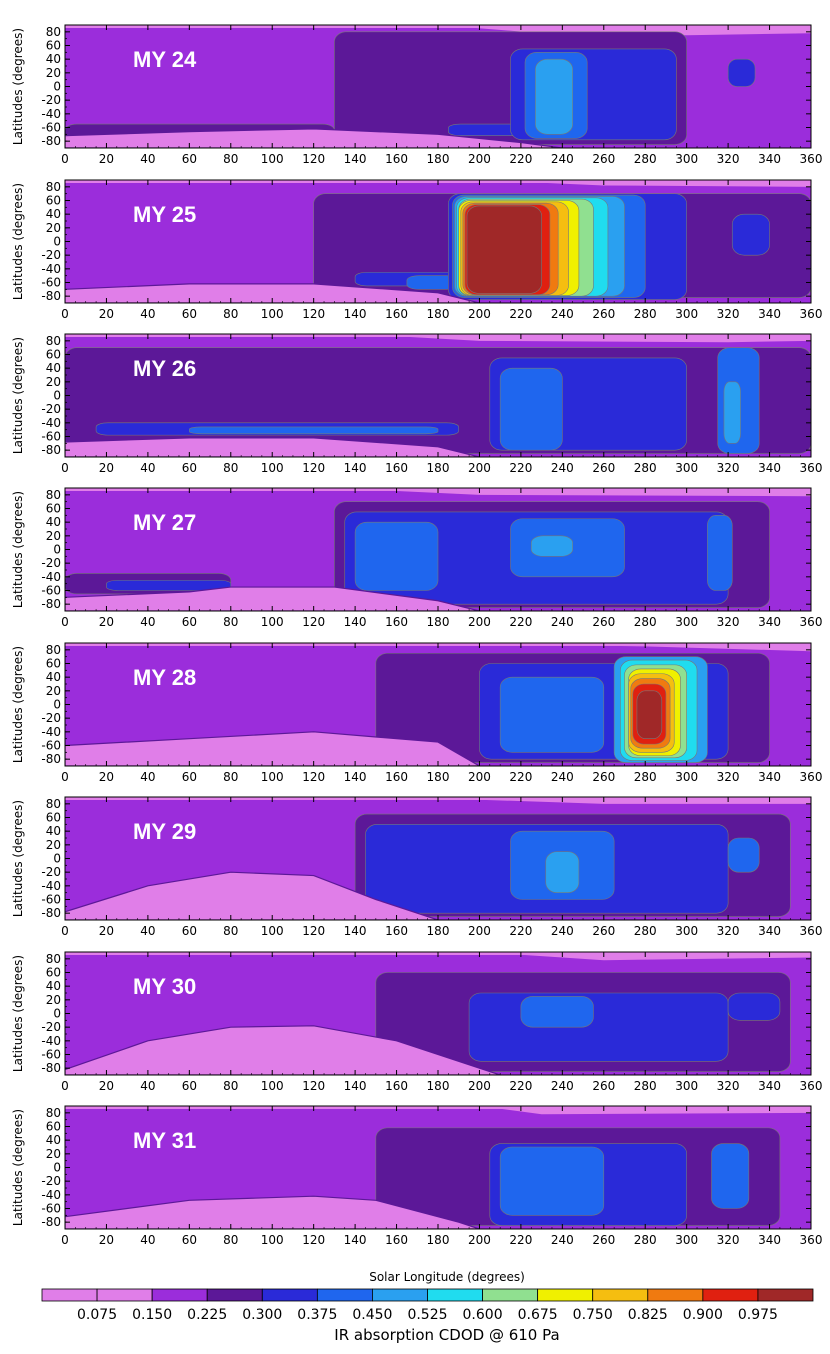 The image size is (830, 1354). What do you see at coordinates (446, 1335) in the screenshot?
I see `colorbar-label: IR absorption CDOD @ 610 Pa` at bounding box center [446, 1335].